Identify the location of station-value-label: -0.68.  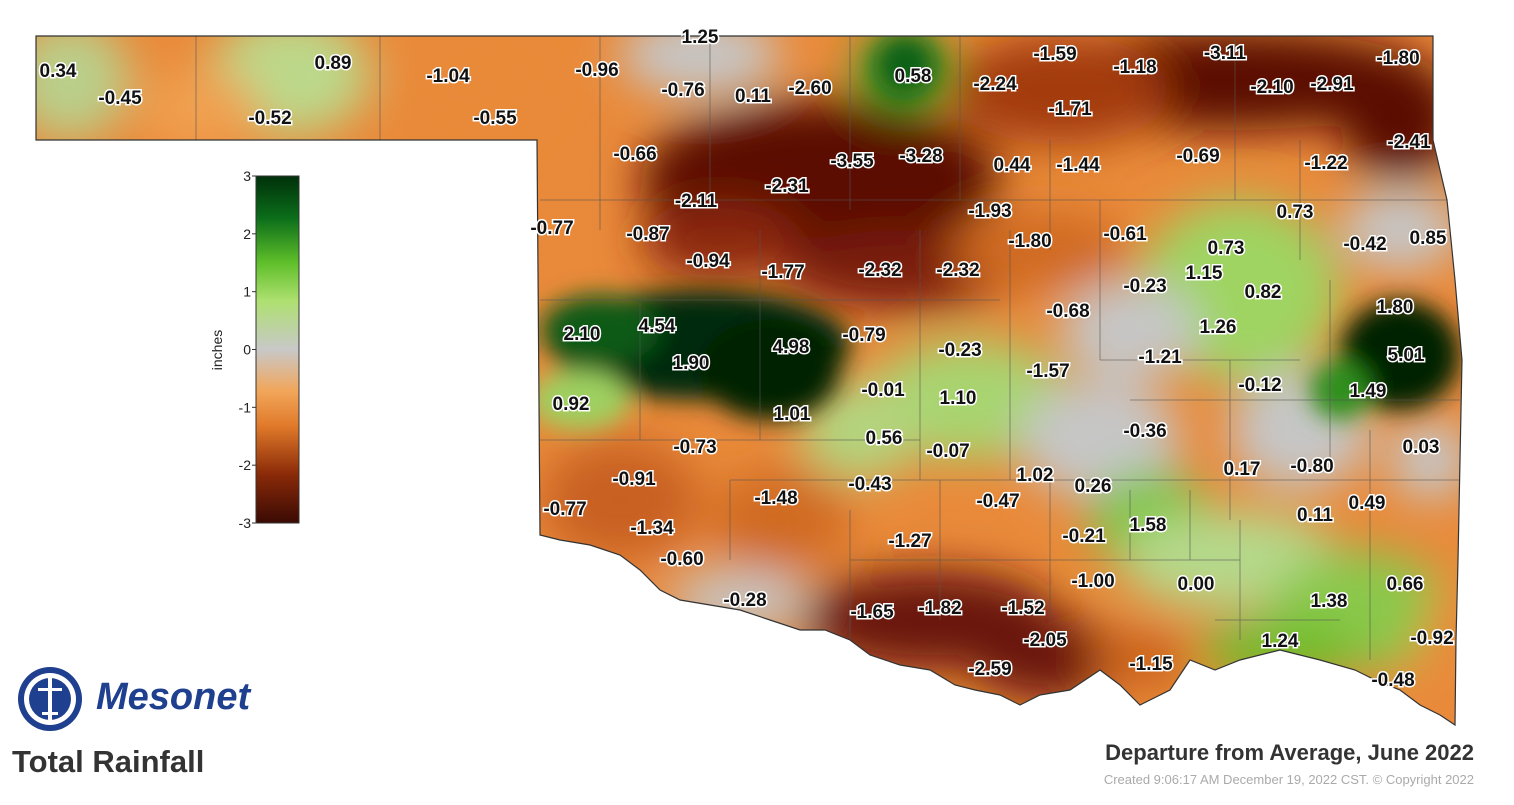
(1067, 311).